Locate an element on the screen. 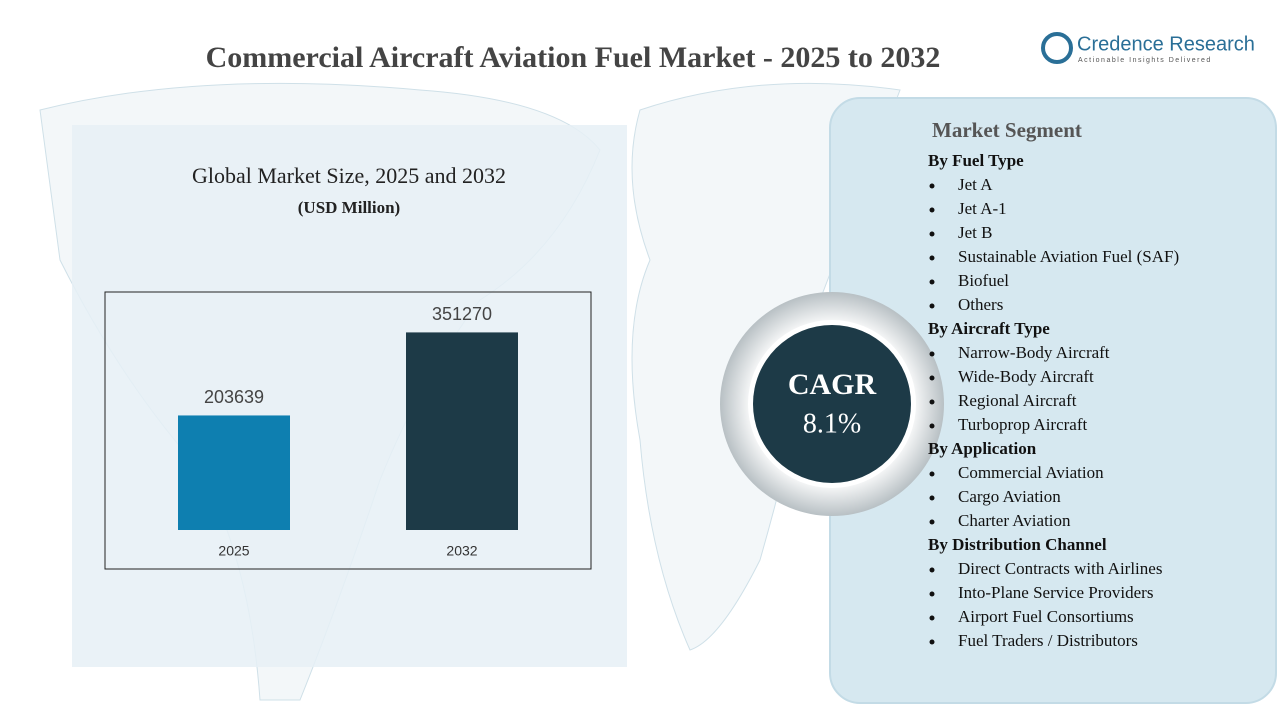 The width and height of the screenshot is (1280, 720). cagr-label: CAGR is located at coordinates (832, 384).